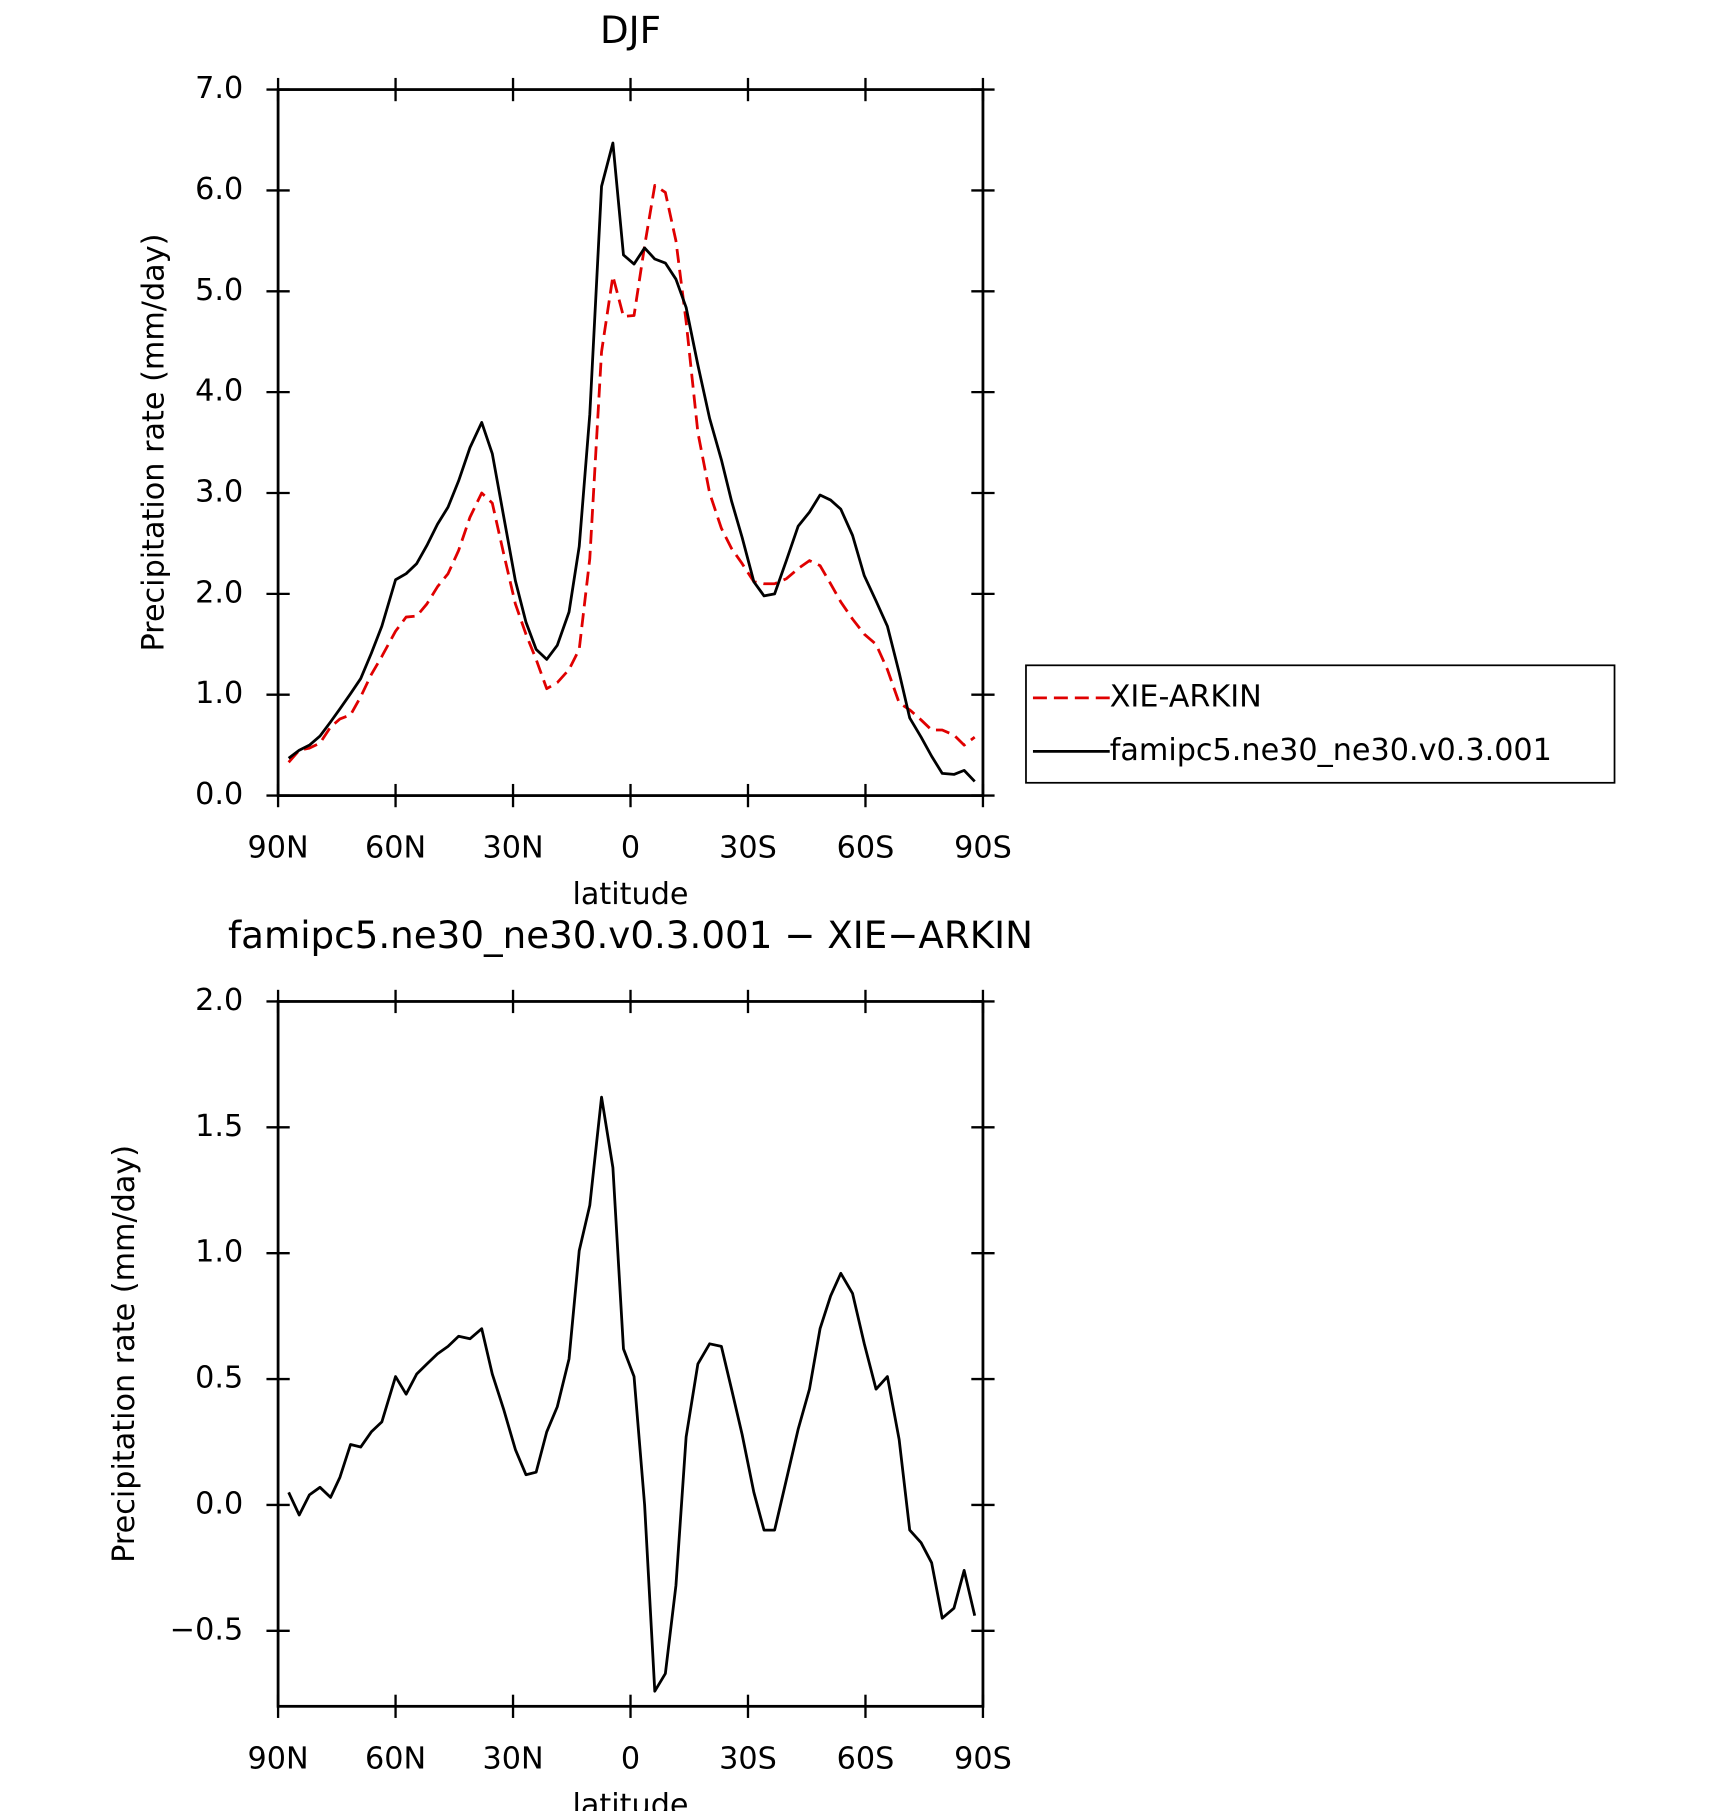 The width and height of the screenshot is (1710, 1811). What do you see at coordinates (219, 1378) in the screenshot?
I see `y-tick-label: 0.5` at bounding box center [219, 1378].